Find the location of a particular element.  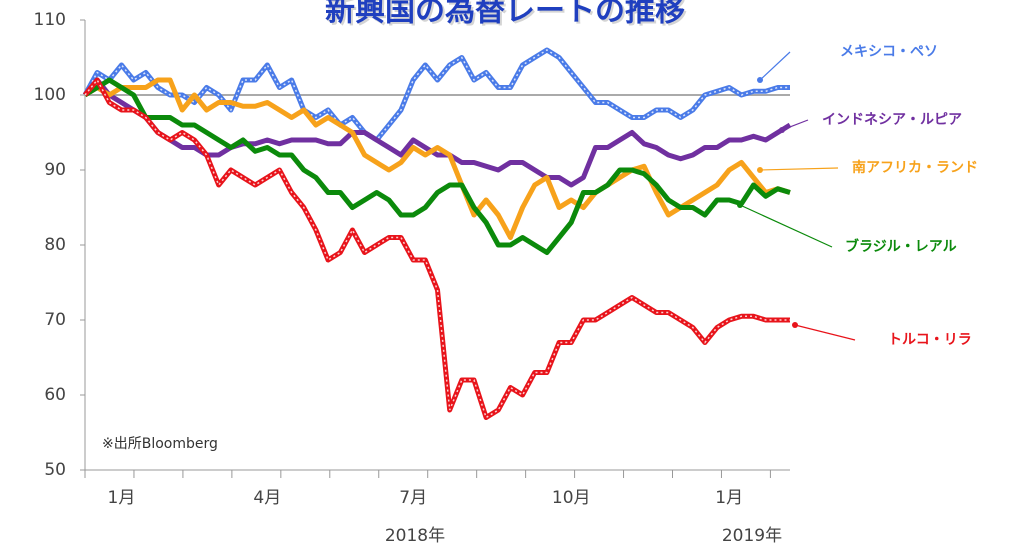

y-tick-label: 110 is located at coordinates (50, 20).